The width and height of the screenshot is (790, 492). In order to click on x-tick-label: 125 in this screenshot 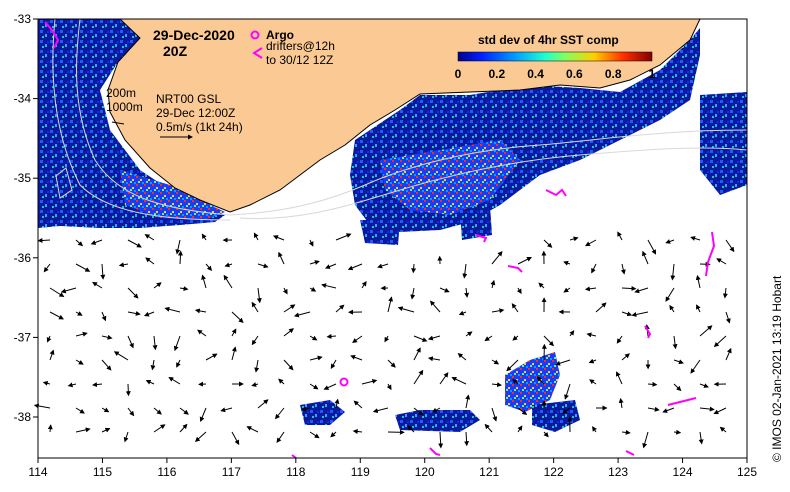, I will do `click(747, 472)`.